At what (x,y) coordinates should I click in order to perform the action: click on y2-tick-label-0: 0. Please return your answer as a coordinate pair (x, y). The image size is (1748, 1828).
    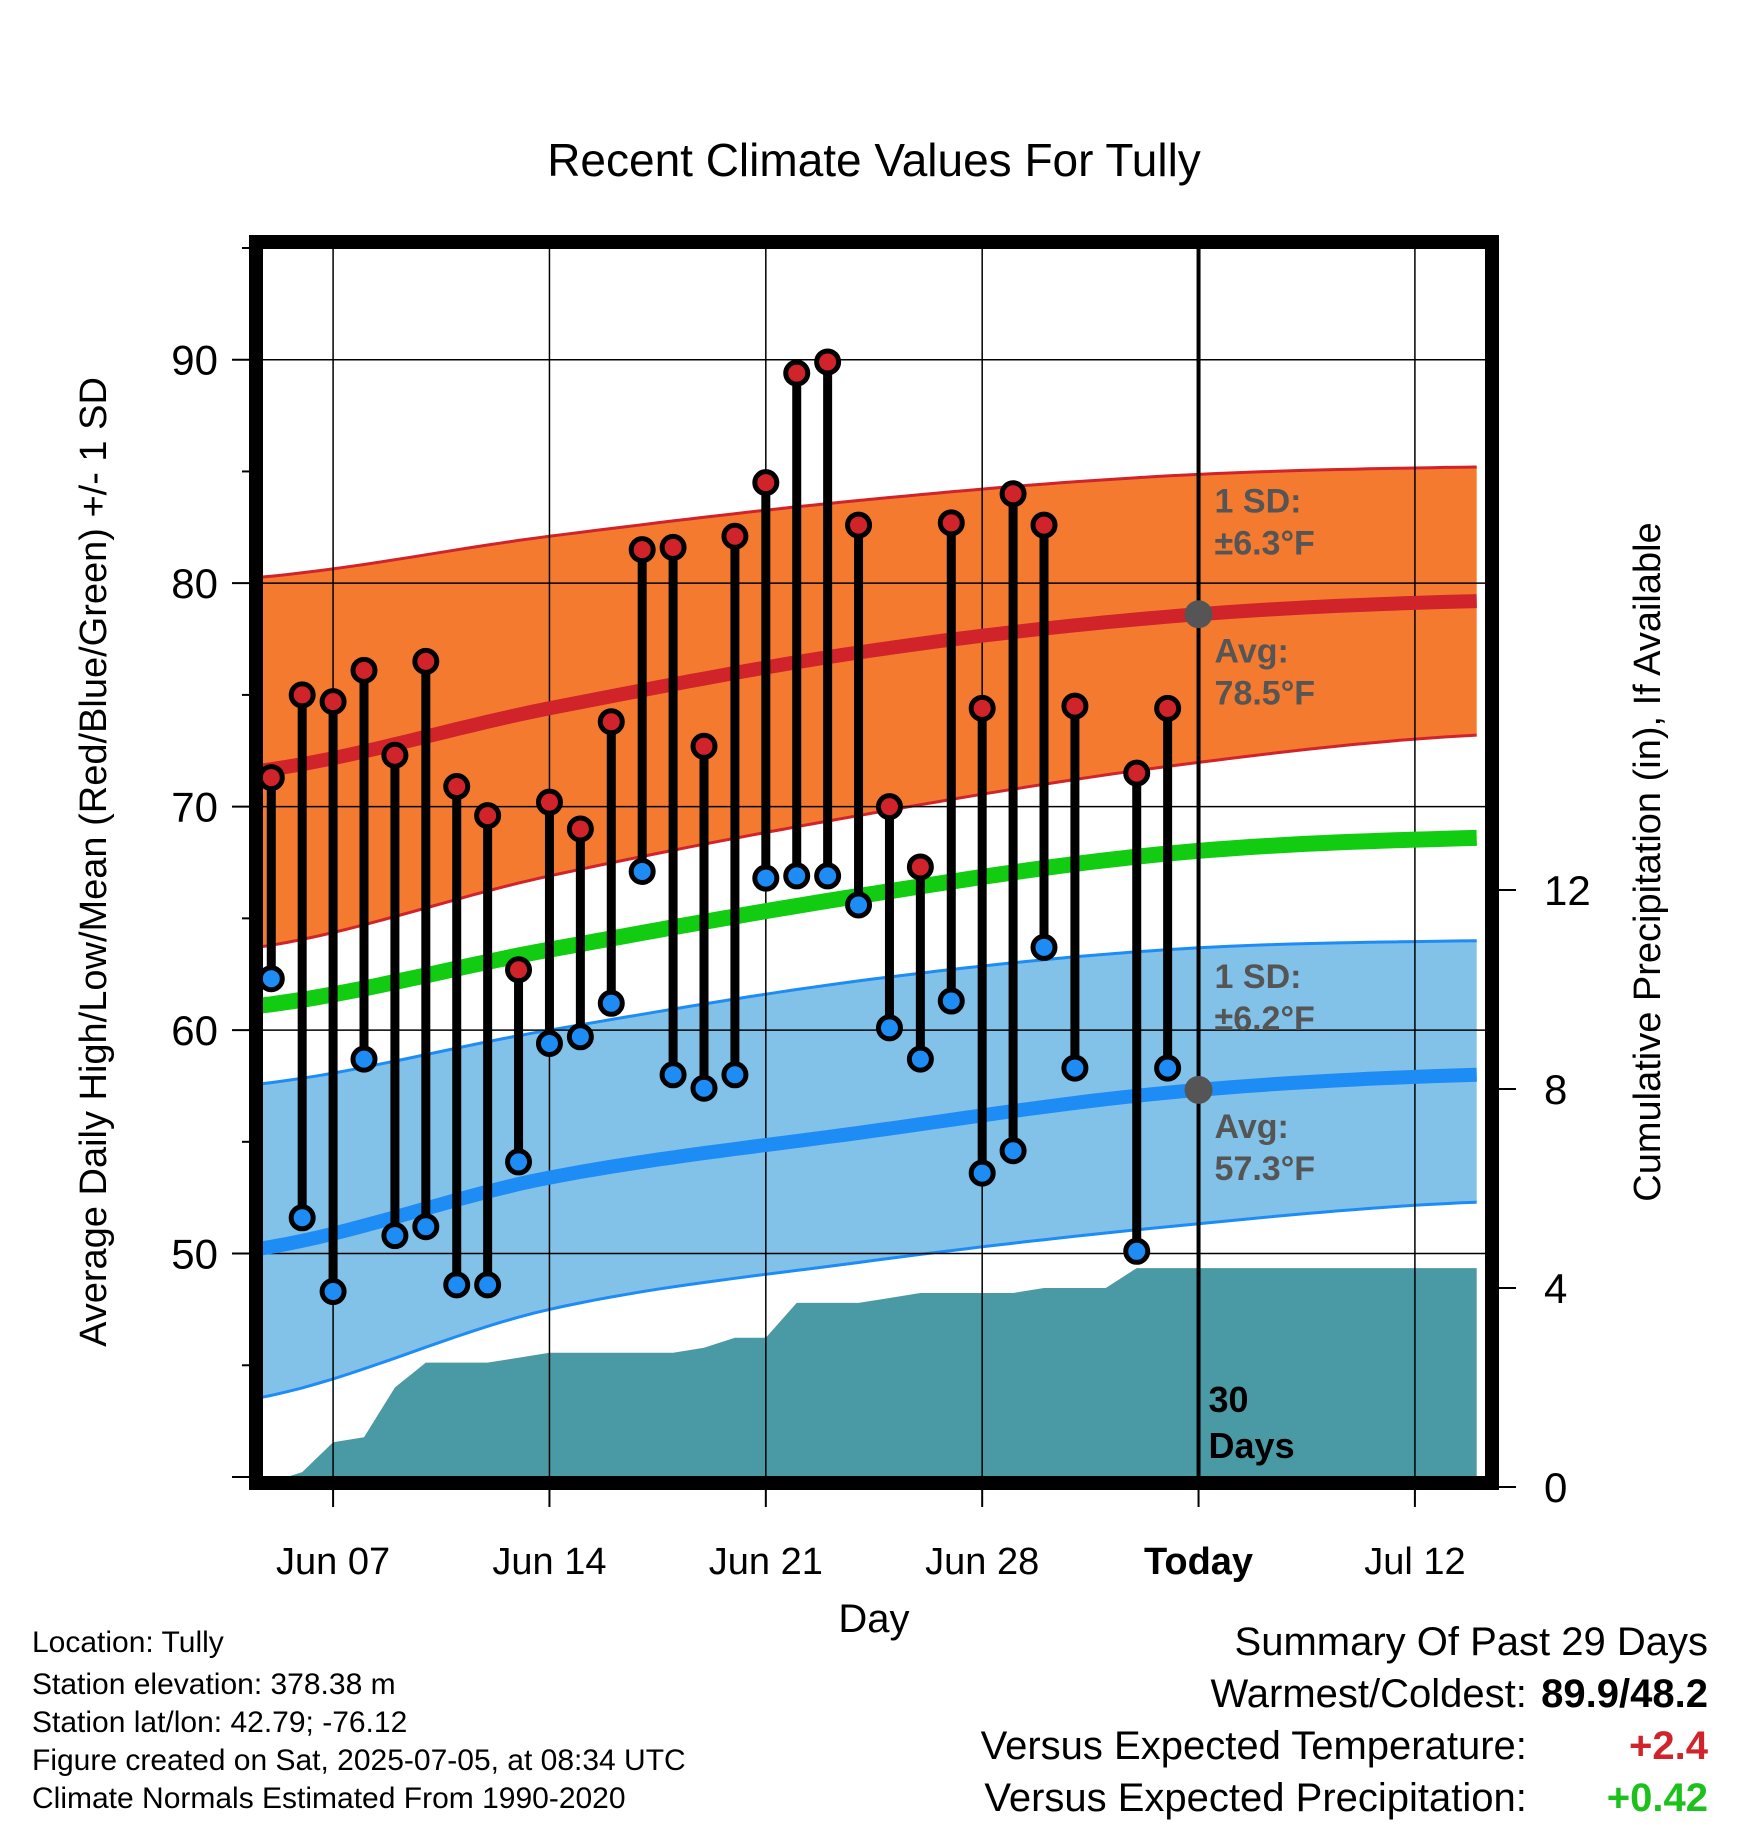
    Looking at the image, I should click on (1555, 1487).